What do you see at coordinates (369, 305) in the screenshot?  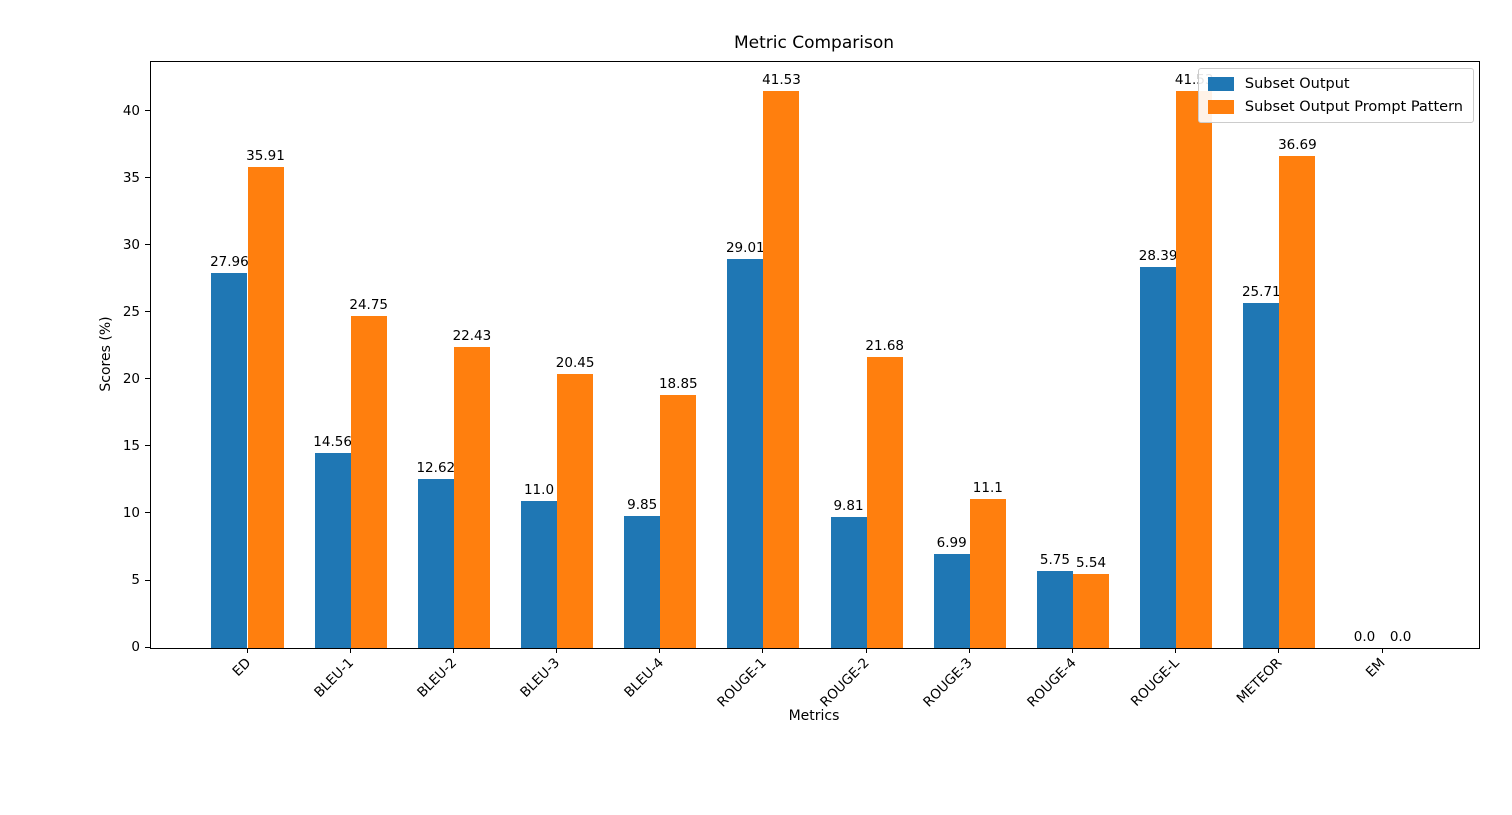 I see `bar-value-bleu-1-series-1: 24.75` at bounding box center [369, 305].